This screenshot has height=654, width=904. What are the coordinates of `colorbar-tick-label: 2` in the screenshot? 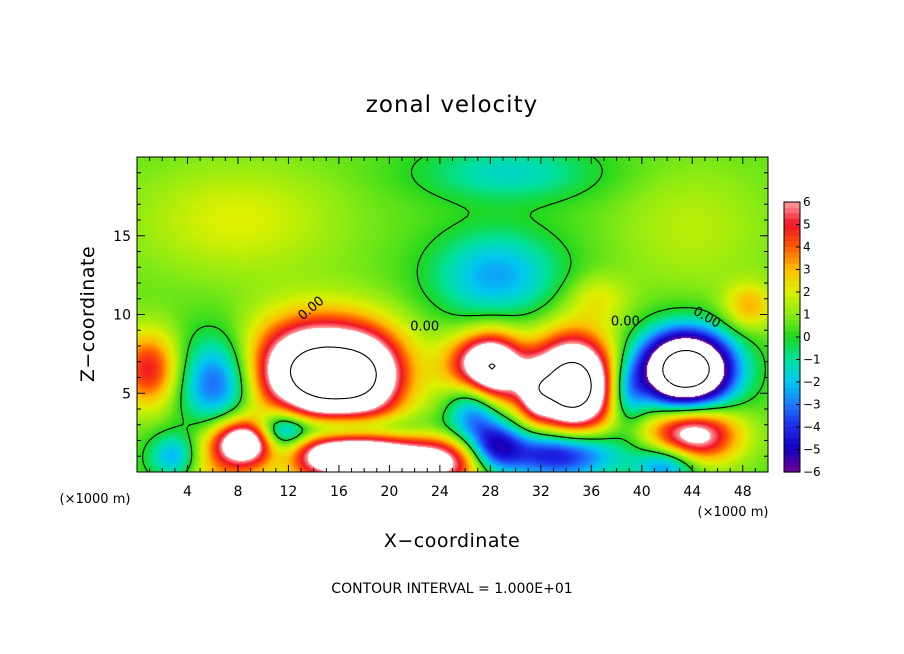 It's located at (807, 292).